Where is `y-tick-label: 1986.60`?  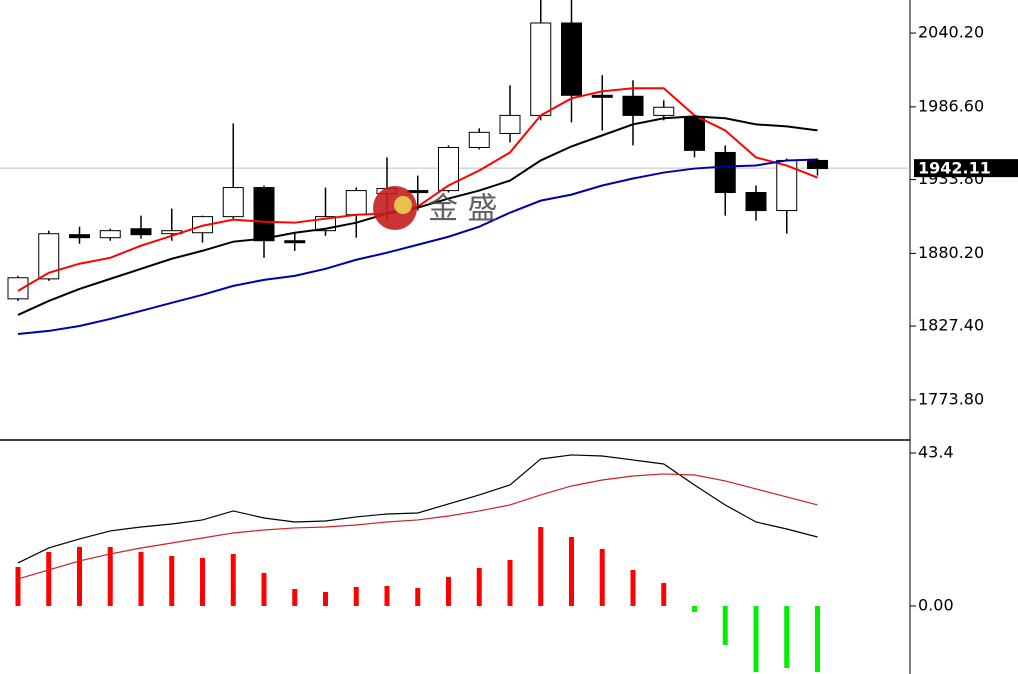 y-tick-label: 1986.60 is located at coordinates (951, 105).